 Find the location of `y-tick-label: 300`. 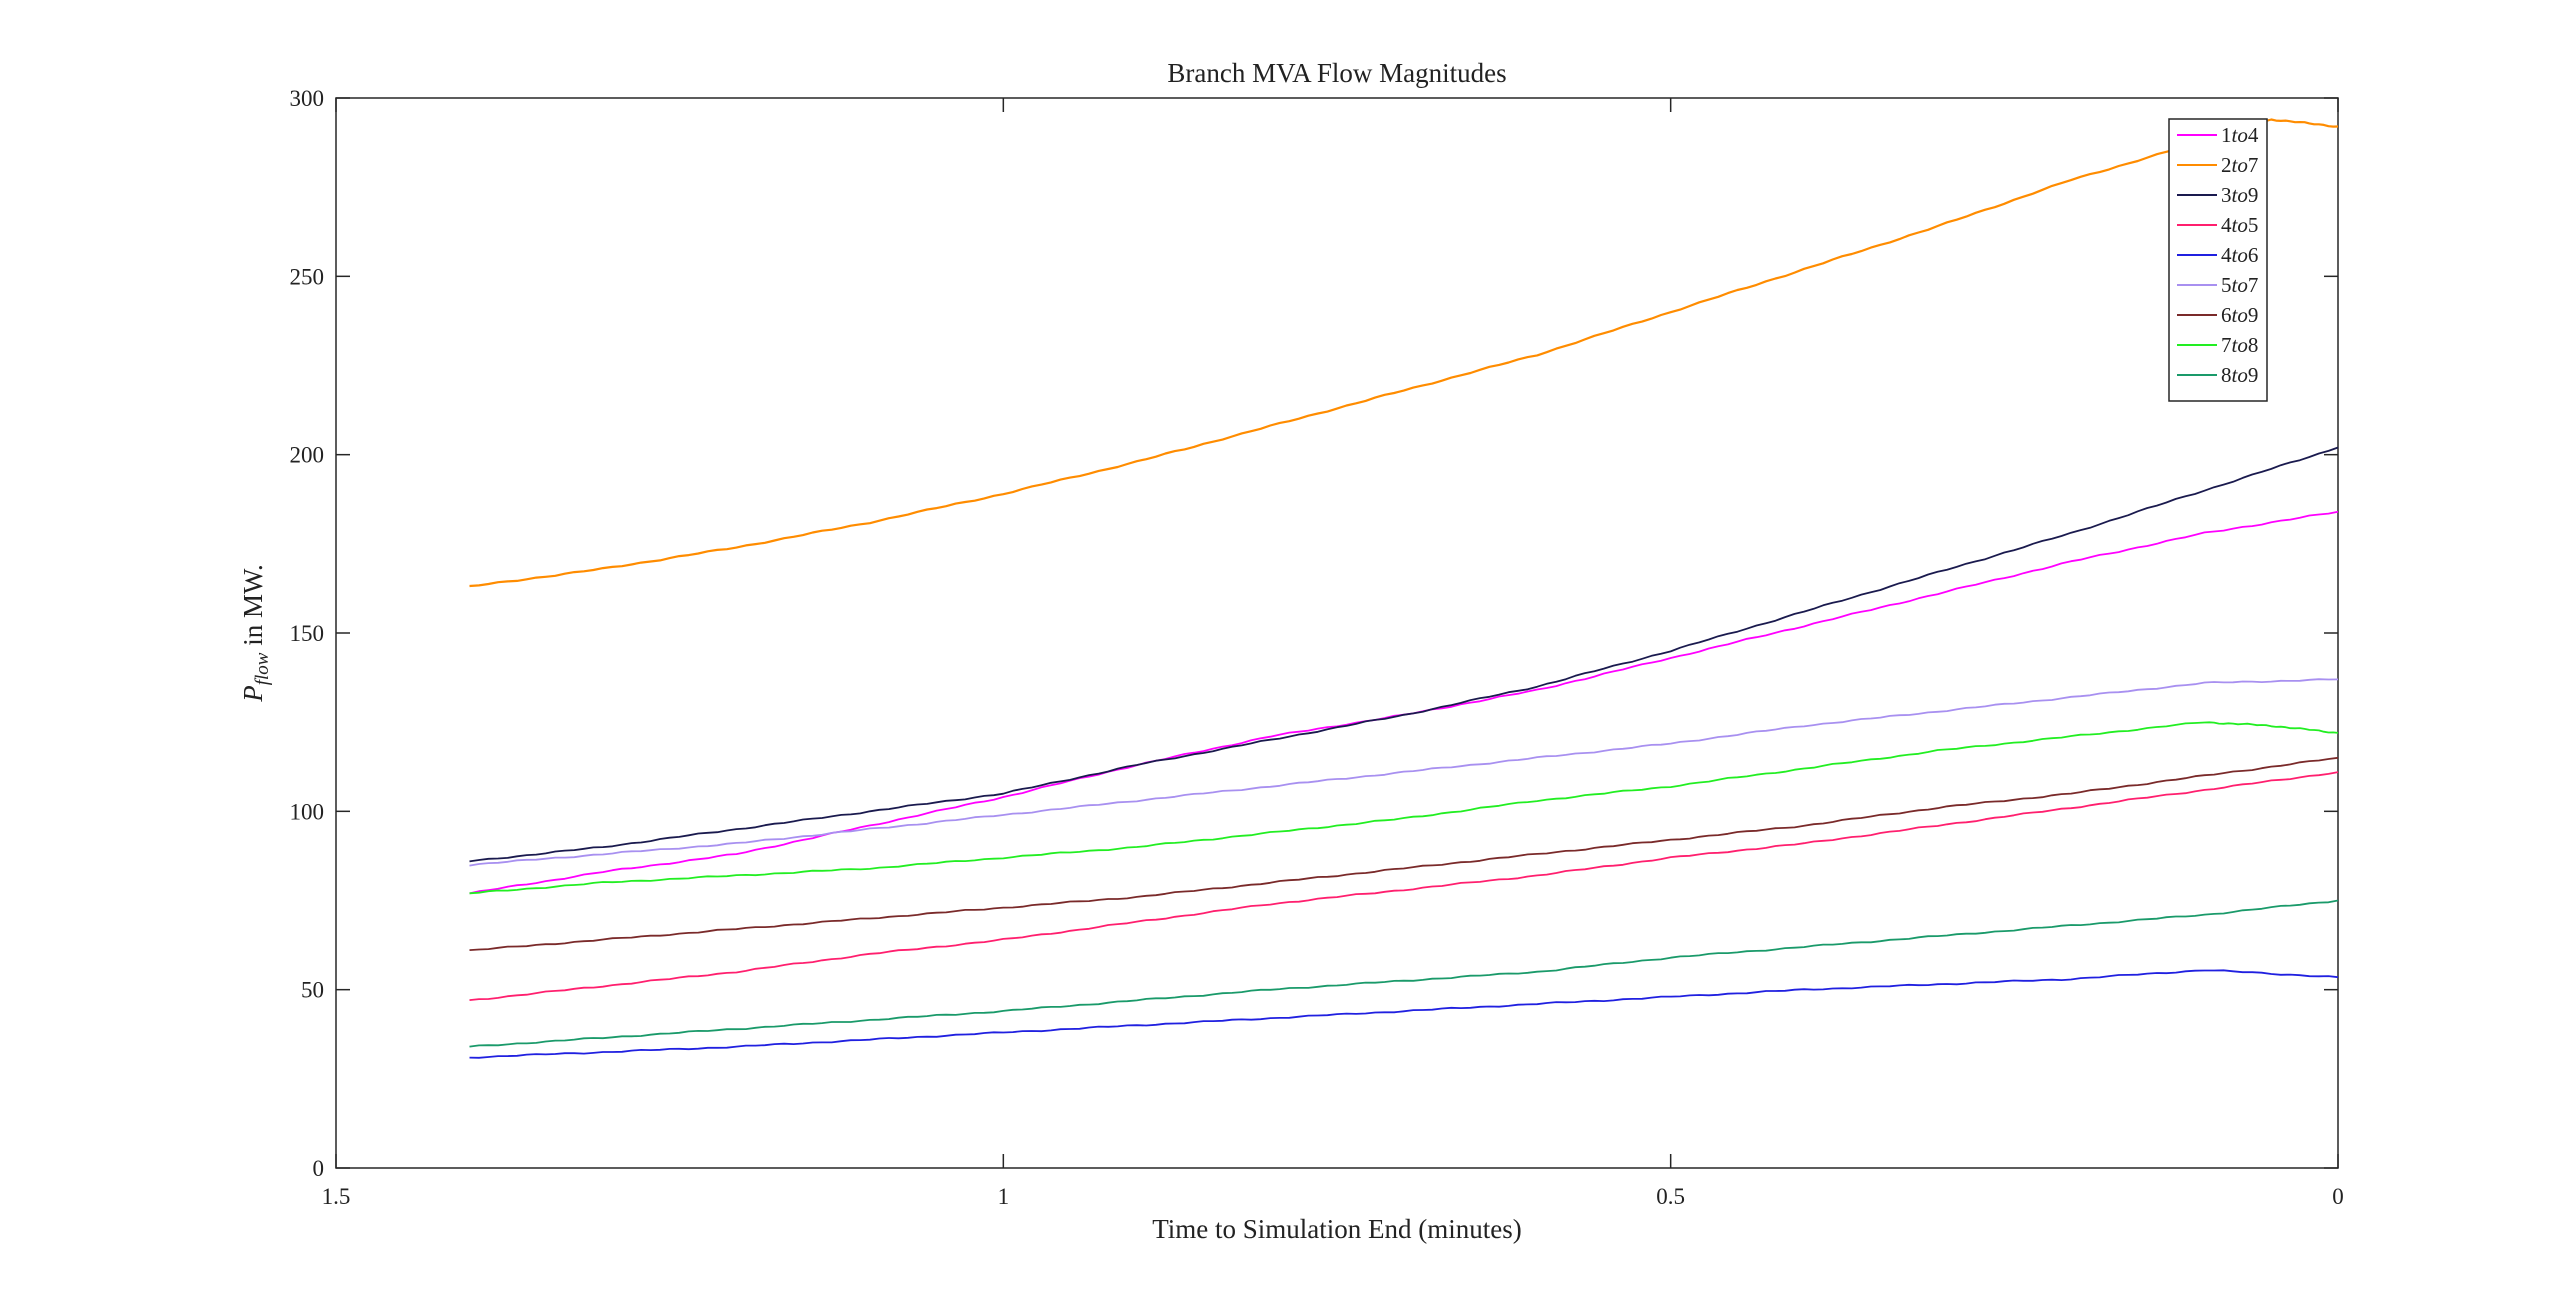

y-tick-label: 300 is located at coordinates (307, 98).